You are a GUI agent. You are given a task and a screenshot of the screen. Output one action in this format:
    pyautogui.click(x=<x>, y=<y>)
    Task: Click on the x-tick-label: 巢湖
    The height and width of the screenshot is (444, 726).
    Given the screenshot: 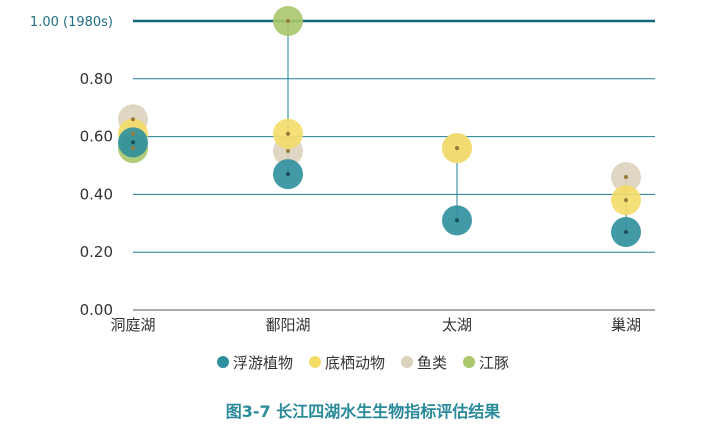 What is the action you would take?
    pyautogui.click(x=626, y=325)
    